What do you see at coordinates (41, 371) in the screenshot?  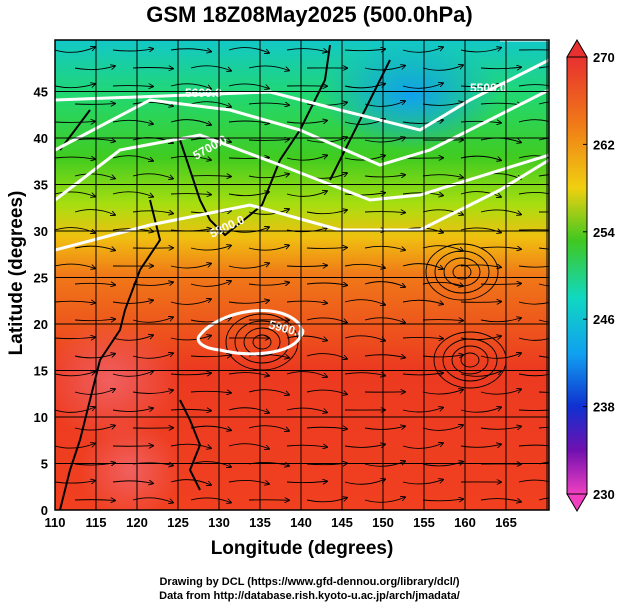 I see `y-tick-label: 15` at bounding box center [41, 371].